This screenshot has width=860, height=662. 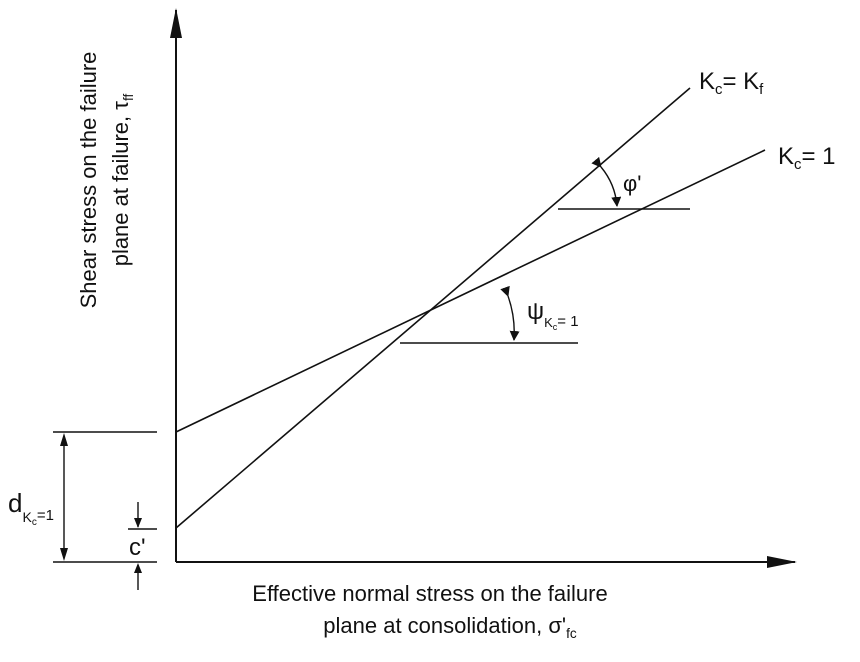 What do you see at coordinates (15, 503) in the screenshot?
I see `d-symbol: d` at bounding box center [15, 503].